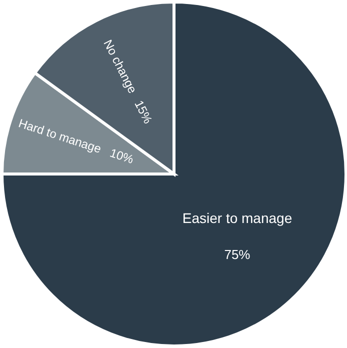 Image resolution: width=347 pixels, height=348 pixels. What do you see at coordinates (144, 112) in the screenshot?
I see `data-label: 15%` at bounding box center [144, 112].